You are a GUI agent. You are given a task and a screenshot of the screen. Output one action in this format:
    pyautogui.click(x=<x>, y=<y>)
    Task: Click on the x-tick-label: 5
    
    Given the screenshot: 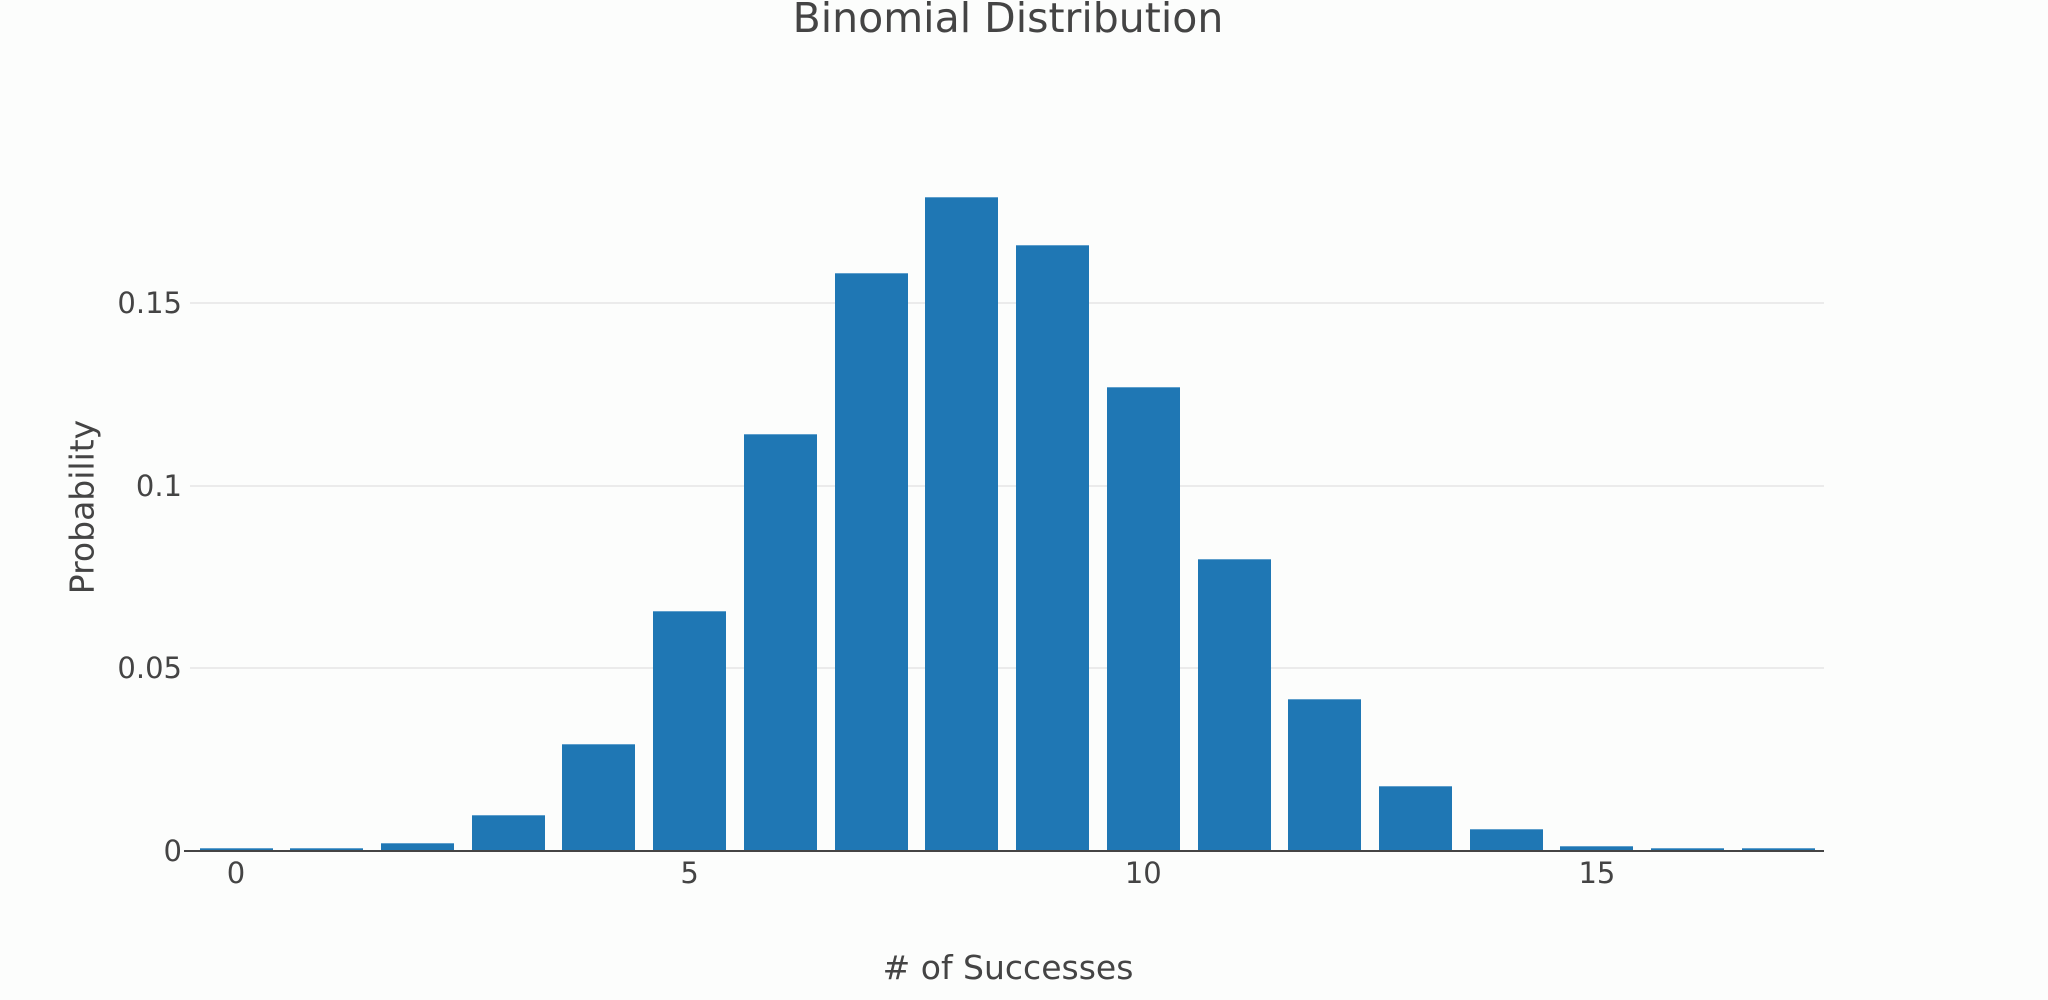 What is the action you would take?
    pyautogui.click(x=689, y=873)
    